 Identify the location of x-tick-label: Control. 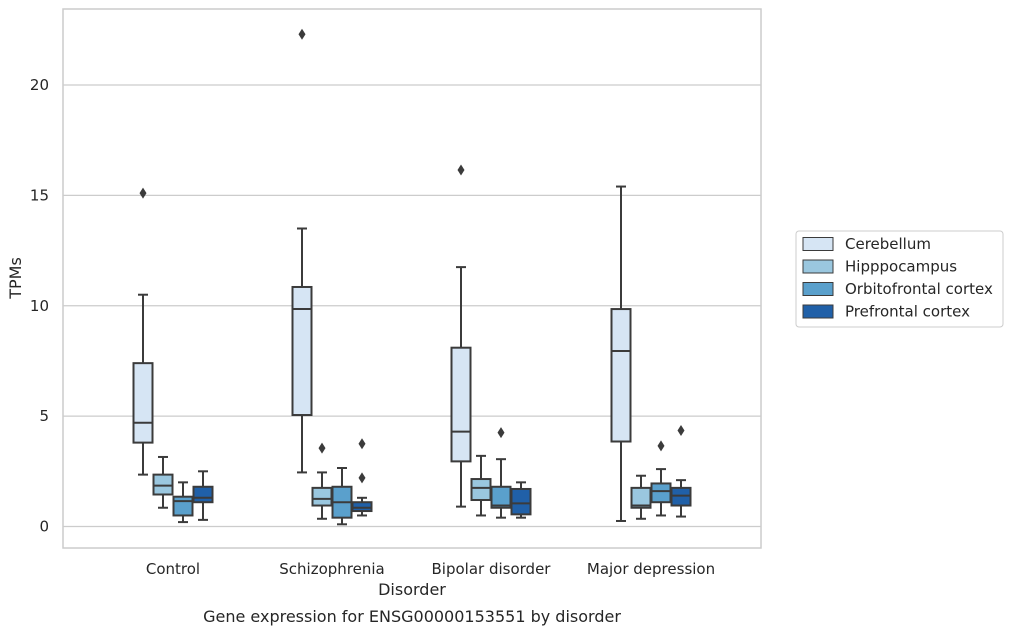
(173, 569).